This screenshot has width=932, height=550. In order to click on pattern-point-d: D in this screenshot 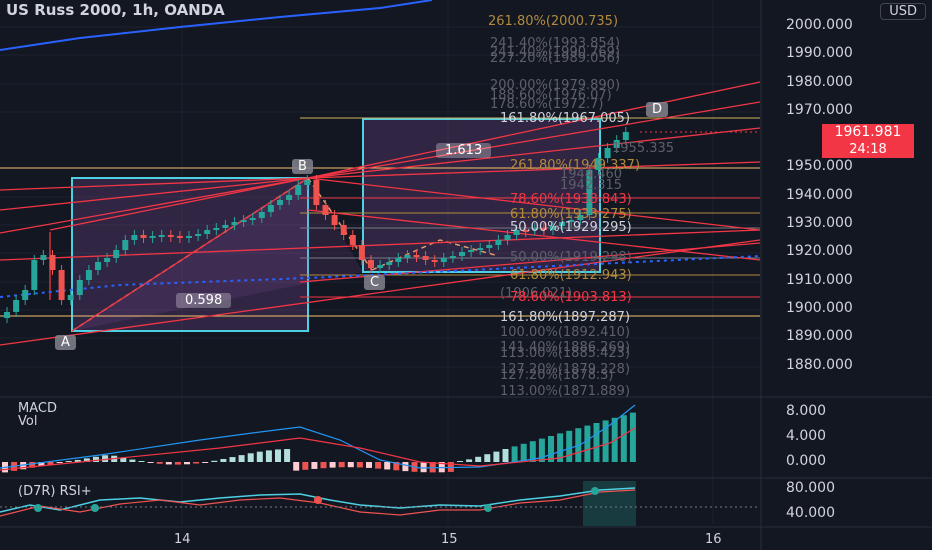, I will do `click(657, 109)`.